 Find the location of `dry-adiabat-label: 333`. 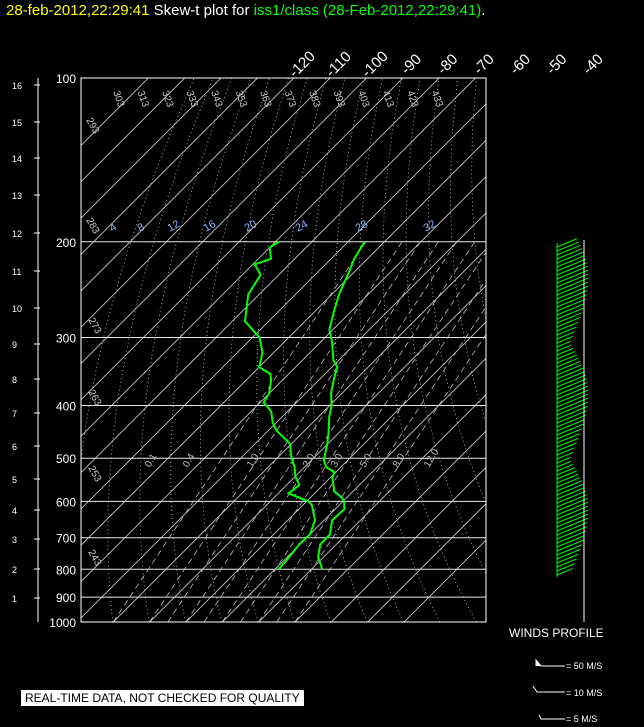

dry-adiabat-label: 333 is located at coordinates (192, 99).